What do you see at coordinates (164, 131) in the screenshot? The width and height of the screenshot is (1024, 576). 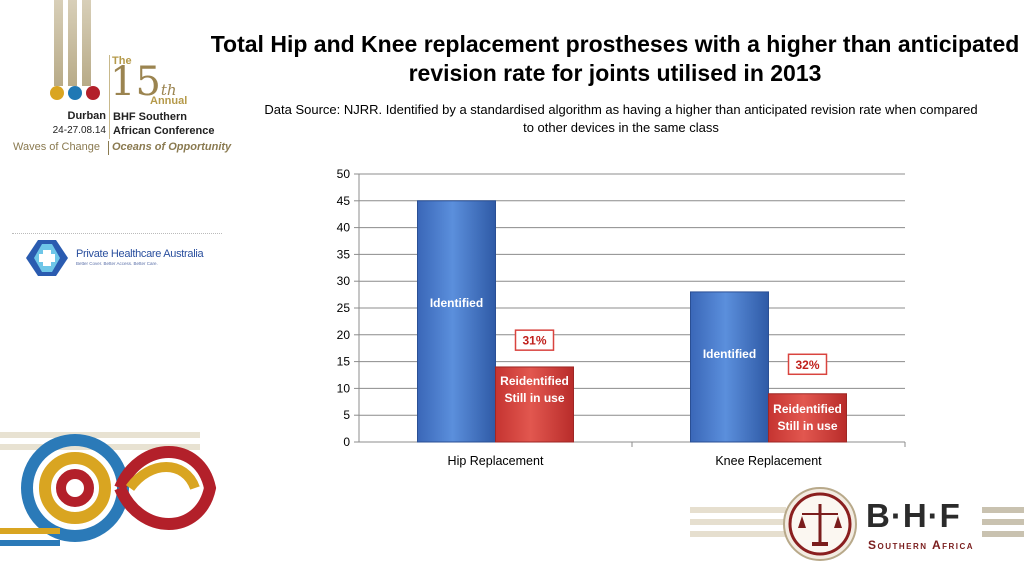 I see `conference-name-line2: African Conference` at bounding box center [164, 131].